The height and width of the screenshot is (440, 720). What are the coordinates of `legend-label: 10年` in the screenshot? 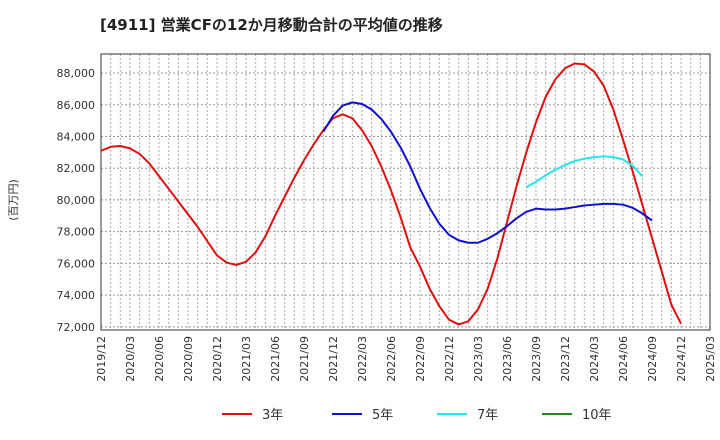 It's located at (597, 415).